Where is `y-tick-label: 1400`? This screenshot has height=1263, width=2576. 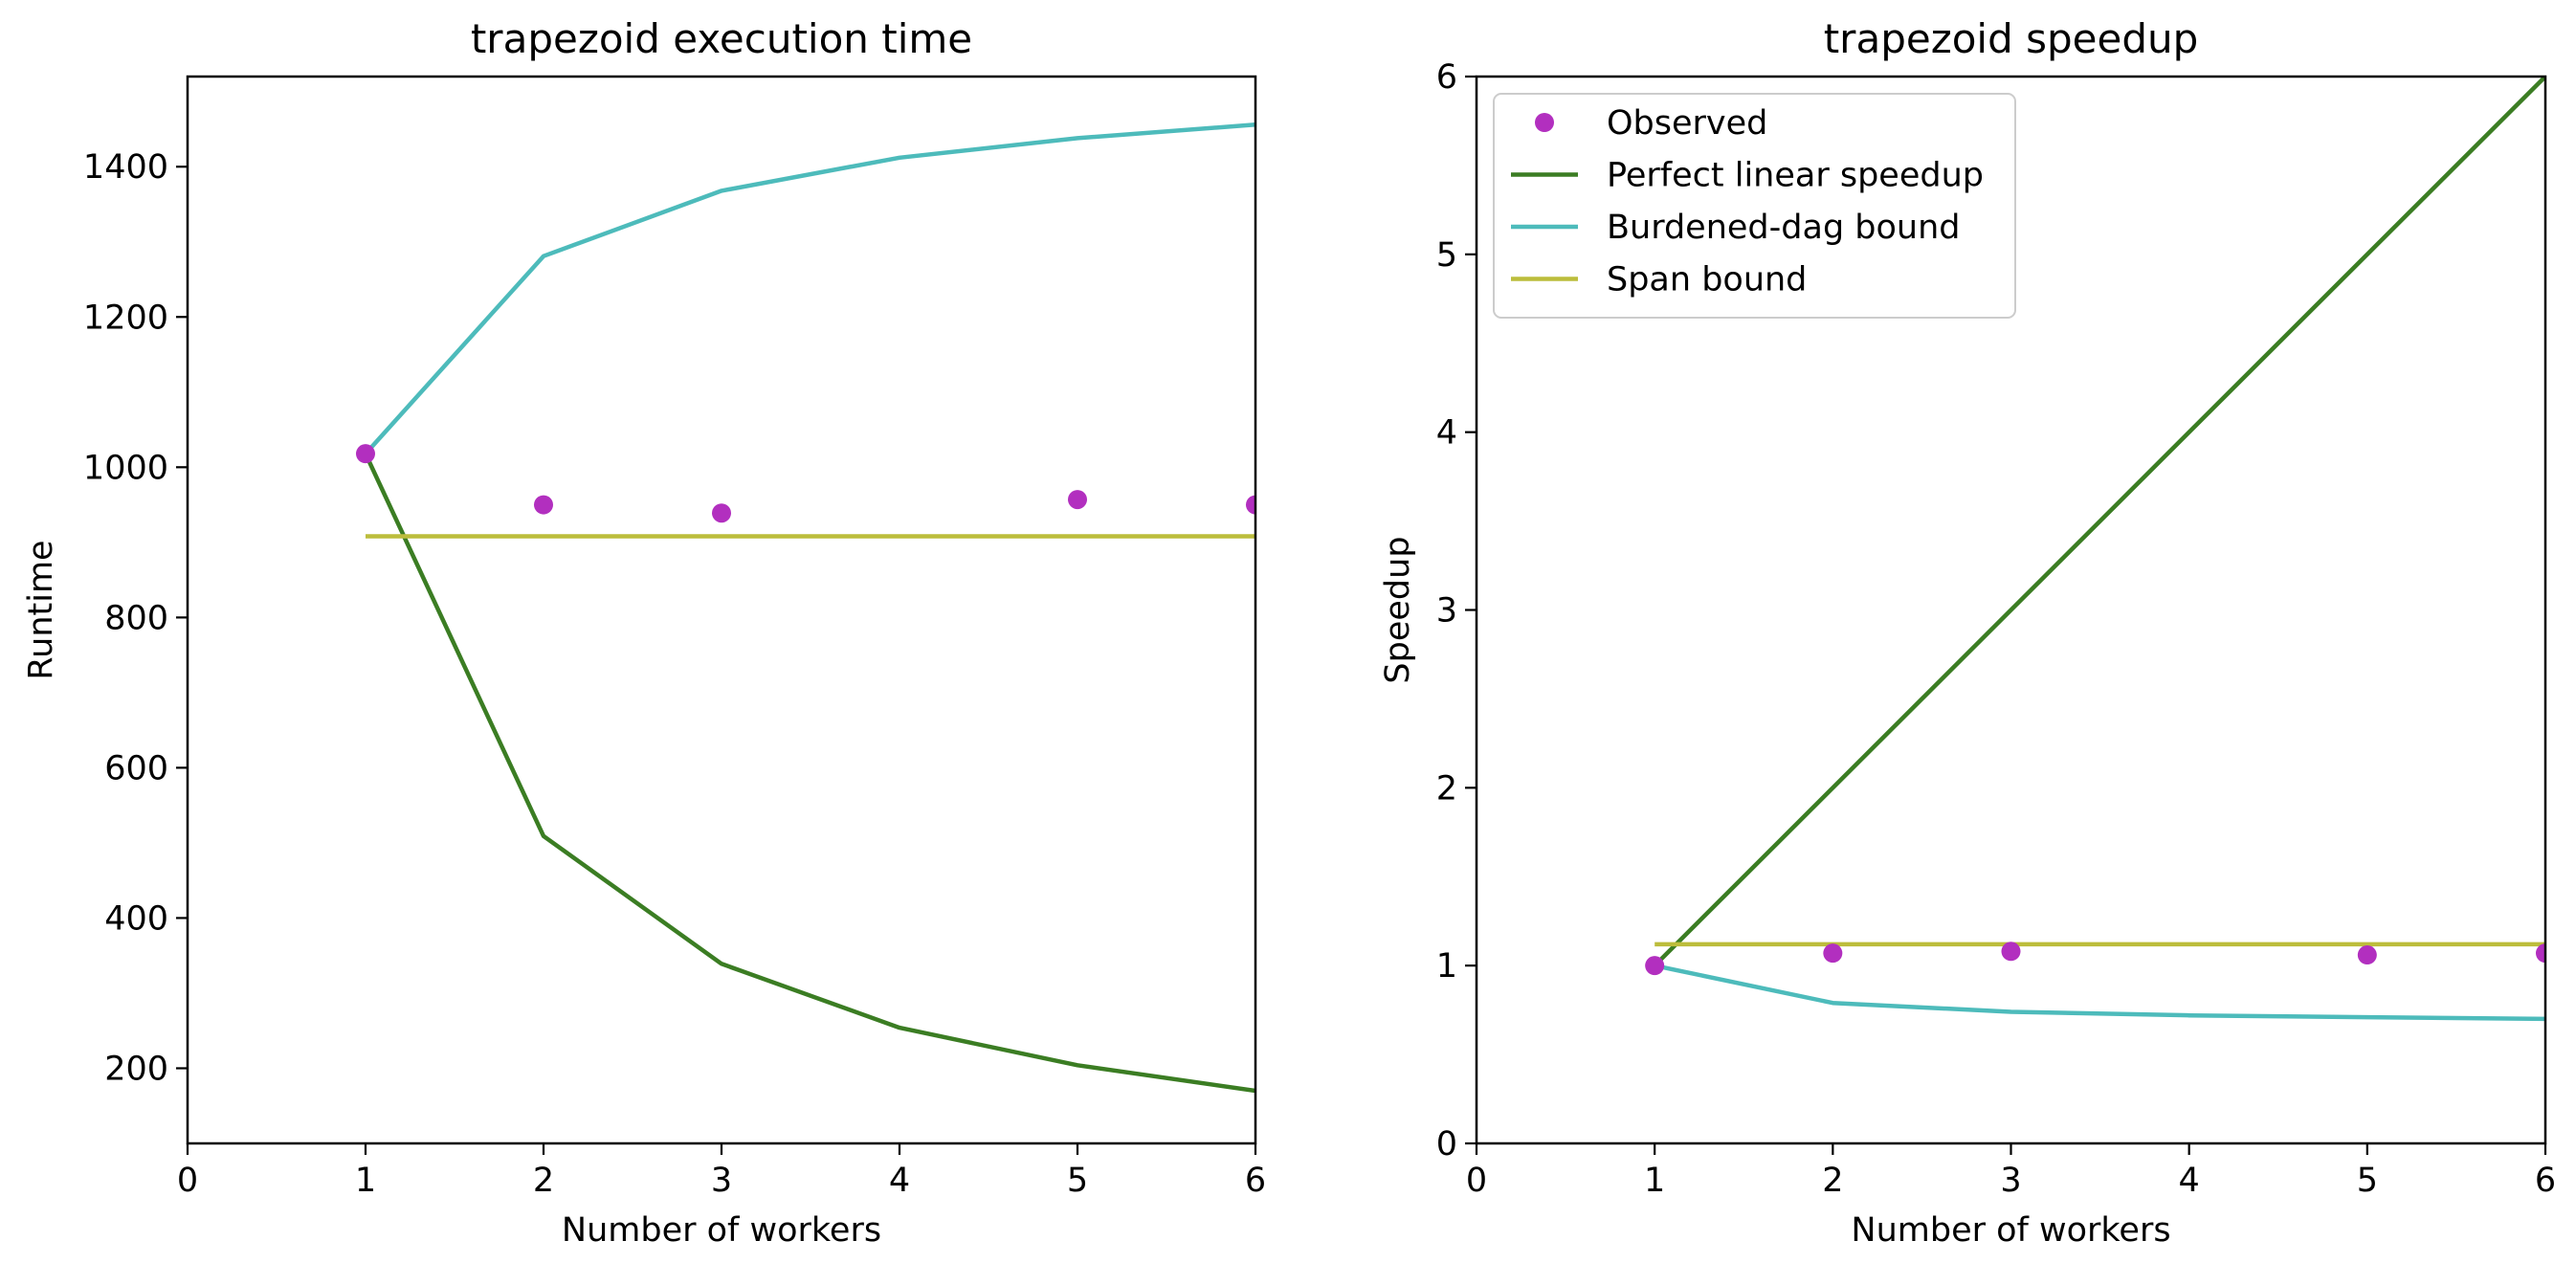 y-tick-label: 1400 is located at coordinates (125, 167).